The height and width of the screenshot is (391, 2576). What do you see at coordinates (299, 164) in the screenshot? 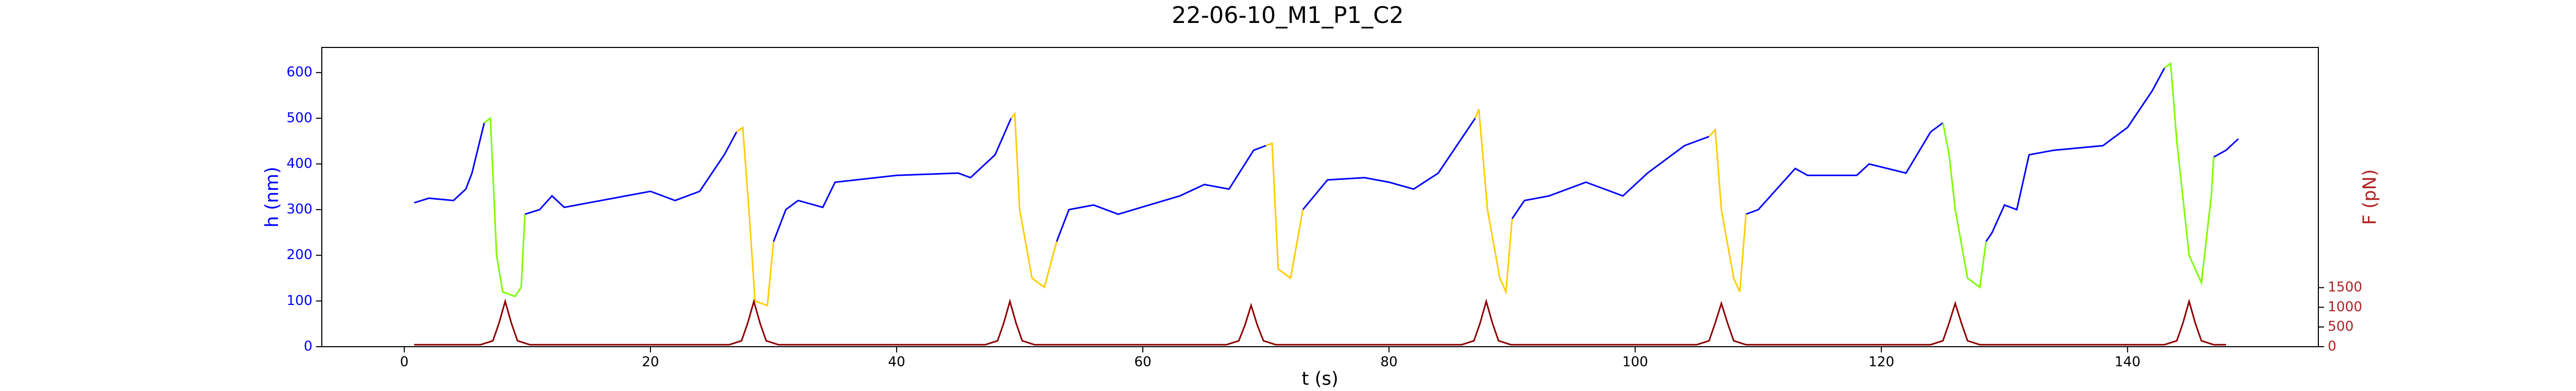
I see `y-tick-label: 400` at bounding box center [299, 164].